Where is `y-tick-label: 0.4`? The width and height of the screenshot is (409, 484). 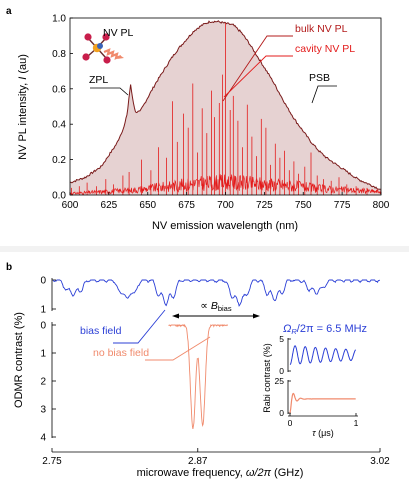
y-tick-label: 0.4 is located at coordinates (59, 125).